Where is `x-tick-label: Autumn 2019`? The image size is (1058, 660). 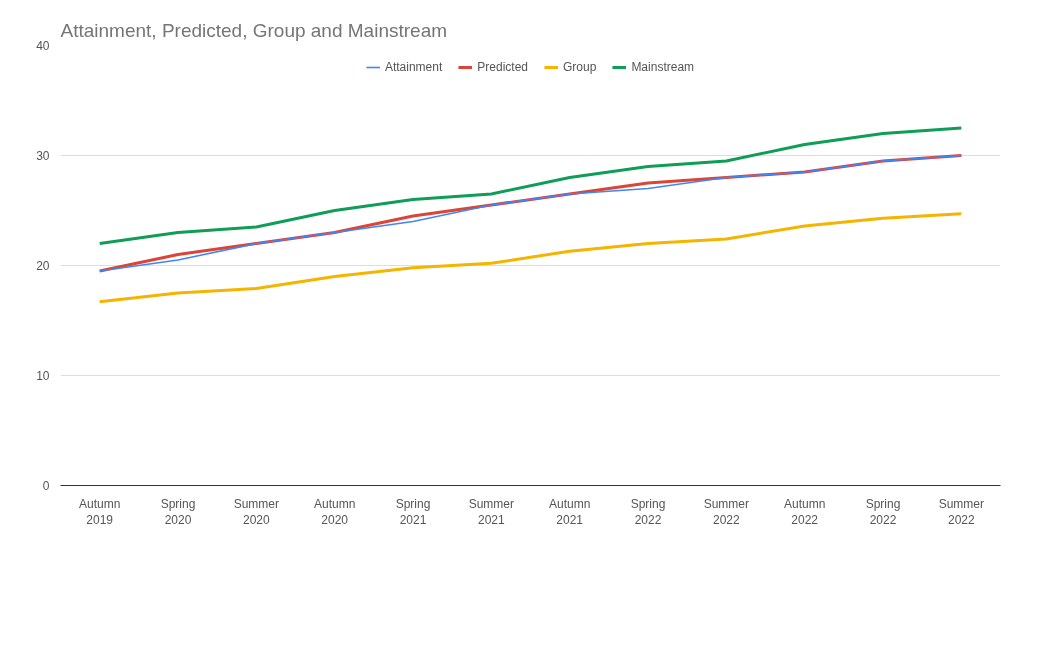
x-tick-label: Autumn 2019 is located at coordinates (99, 512).